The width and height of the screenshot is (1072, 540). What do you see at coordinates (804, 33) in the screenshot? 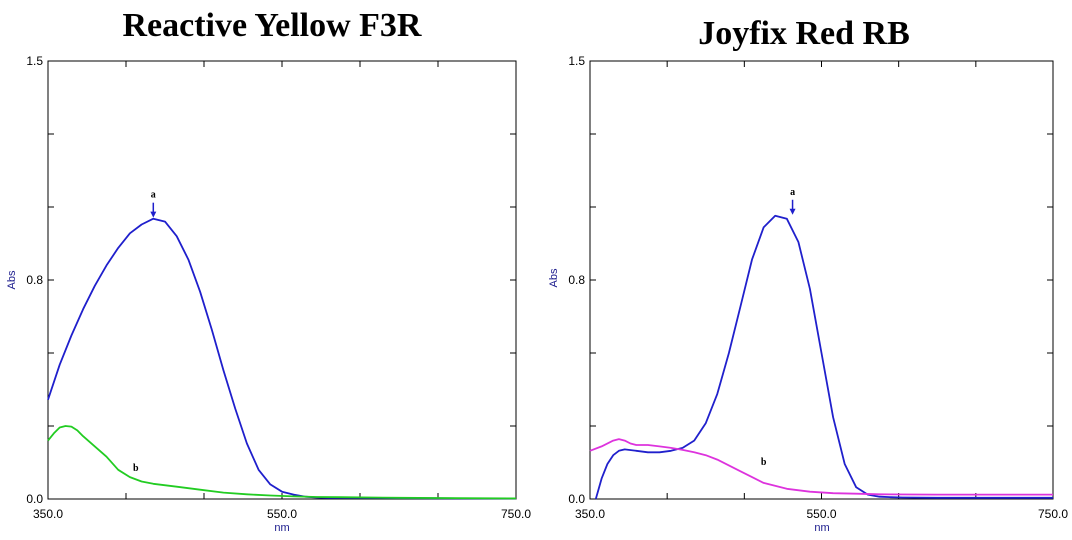
I see `chart-title: Joyfix Red RB` at bounding box center [804, 33].